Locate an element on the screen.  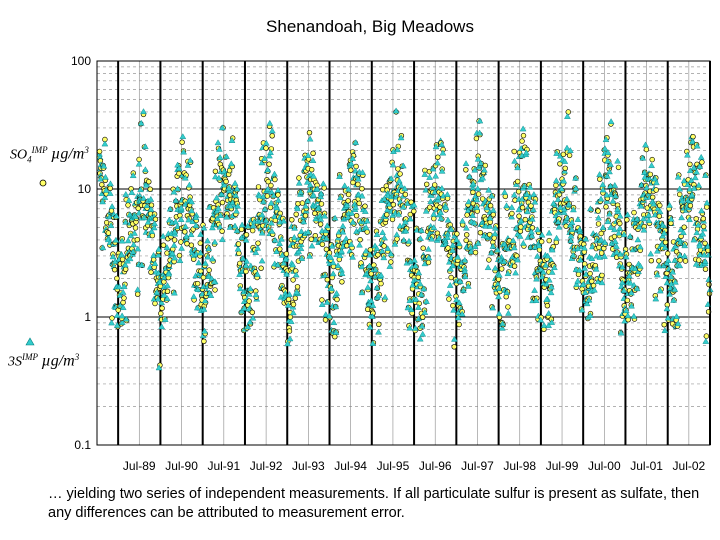
x-tick-label: Jul-95 is located at coordinates (393, 466).